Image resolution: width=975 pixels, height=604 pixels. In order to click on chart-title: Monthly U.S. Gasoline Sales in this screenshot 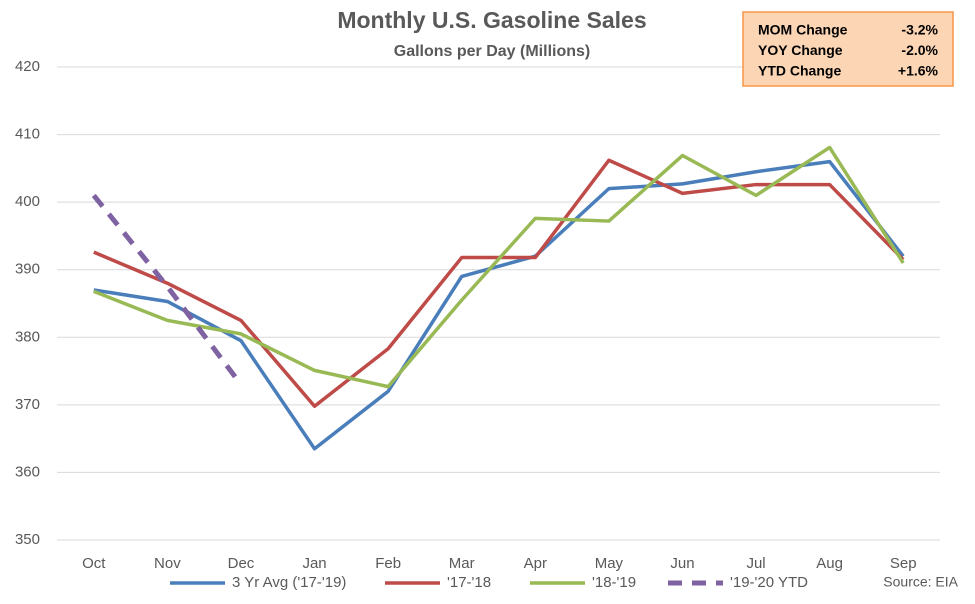, I will do `click(491, 20)`.